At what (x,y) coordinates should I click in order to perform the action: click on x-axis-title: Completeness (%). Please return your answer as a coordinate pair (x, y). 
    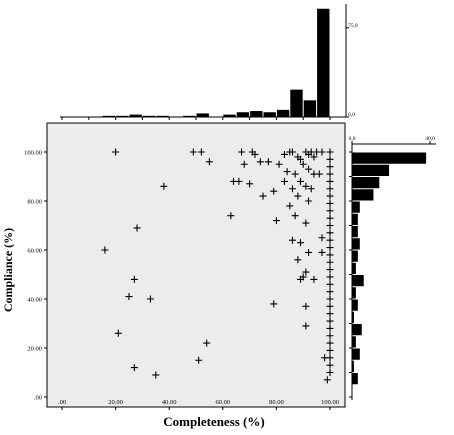
    Looking at the image, I should click on (213, 421).